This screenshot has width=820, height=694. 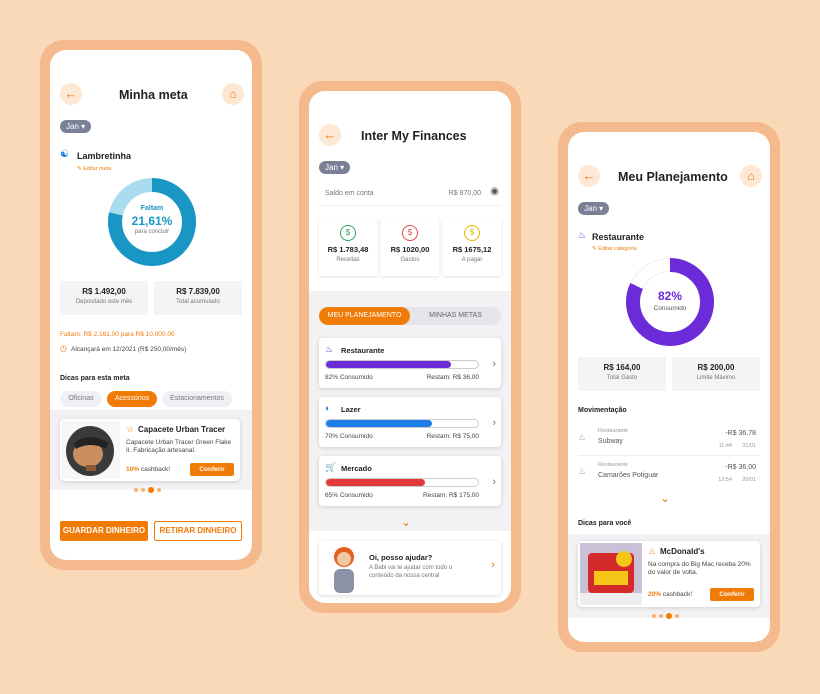 What do you see at coordinates (464, 193) in the screenshot?
I see `balance-value: R$ 870,00` at bounding box center [464, 193].